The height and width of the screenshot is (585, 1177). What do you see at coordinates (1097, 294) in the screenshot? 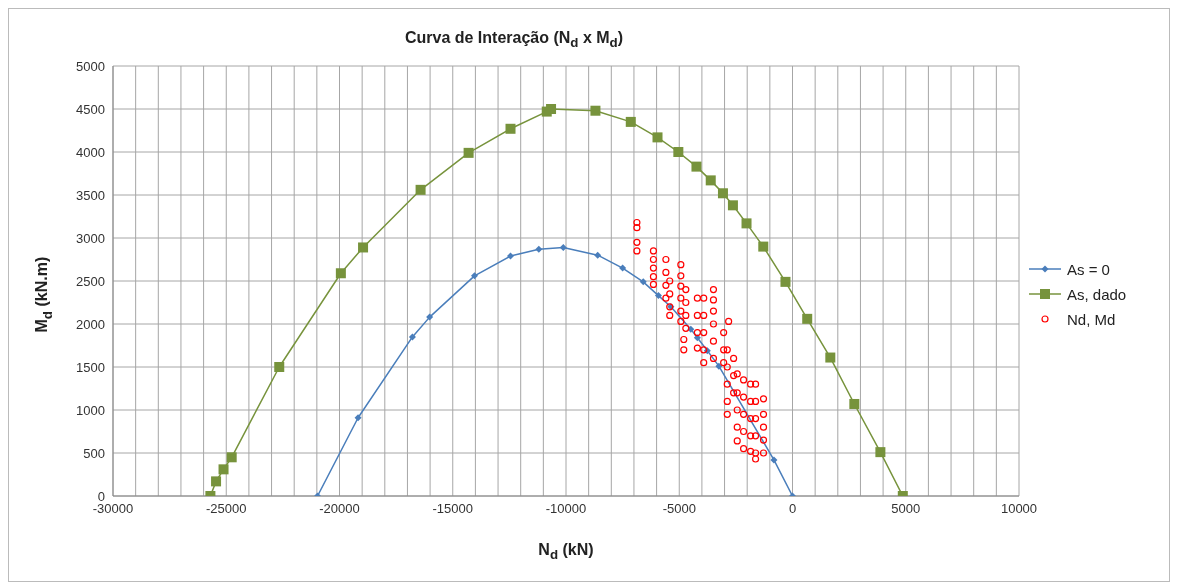
I see `legend-label: As, dado` at bounding box center [1097, 294].